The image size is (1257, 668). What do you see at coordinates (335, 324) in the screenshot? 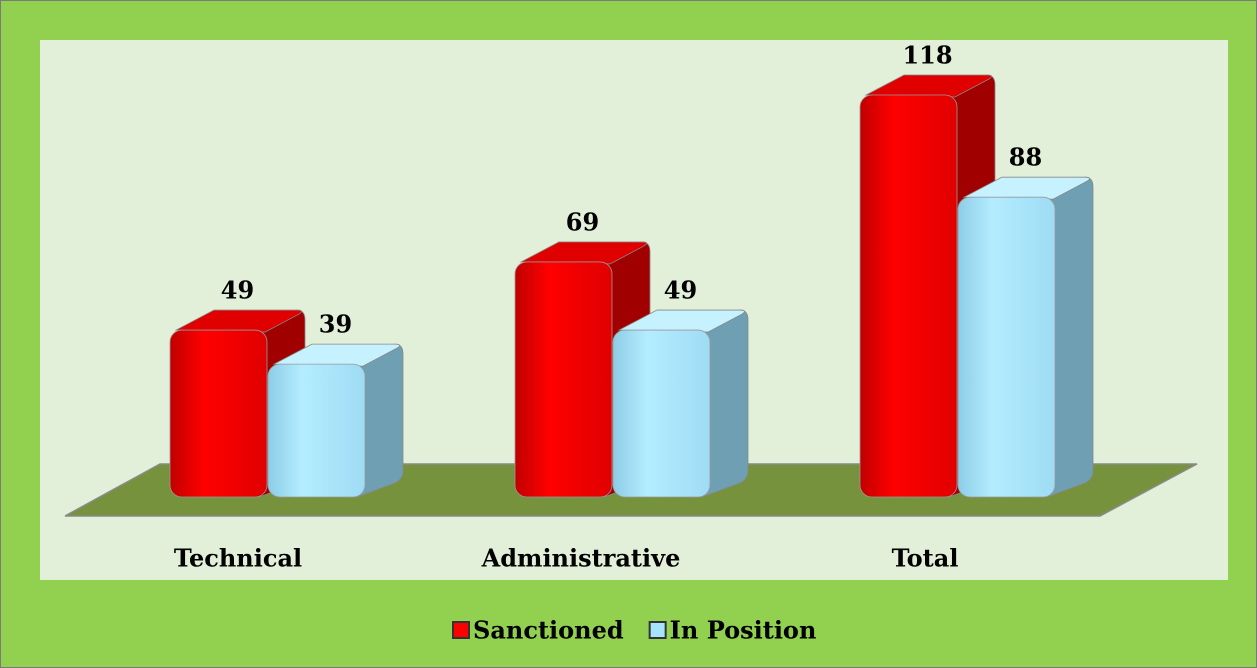
I see `data-label: 39` at bounding box center [335, 324].